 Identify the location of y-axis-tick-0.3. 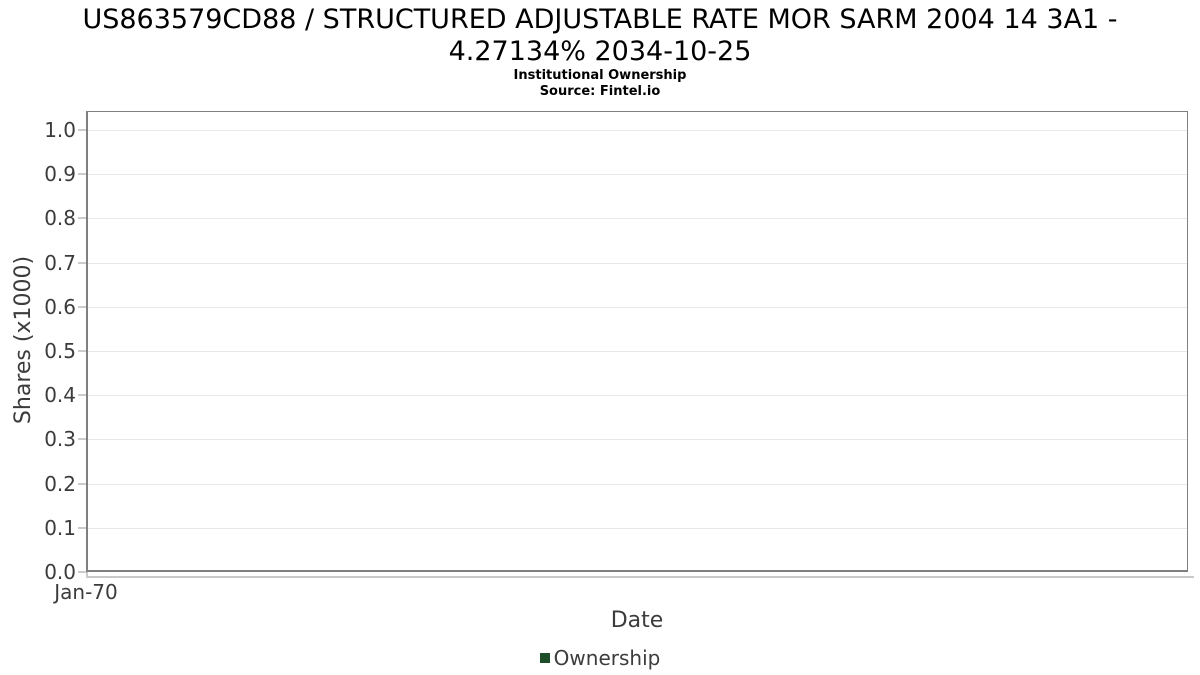
(82, 439).